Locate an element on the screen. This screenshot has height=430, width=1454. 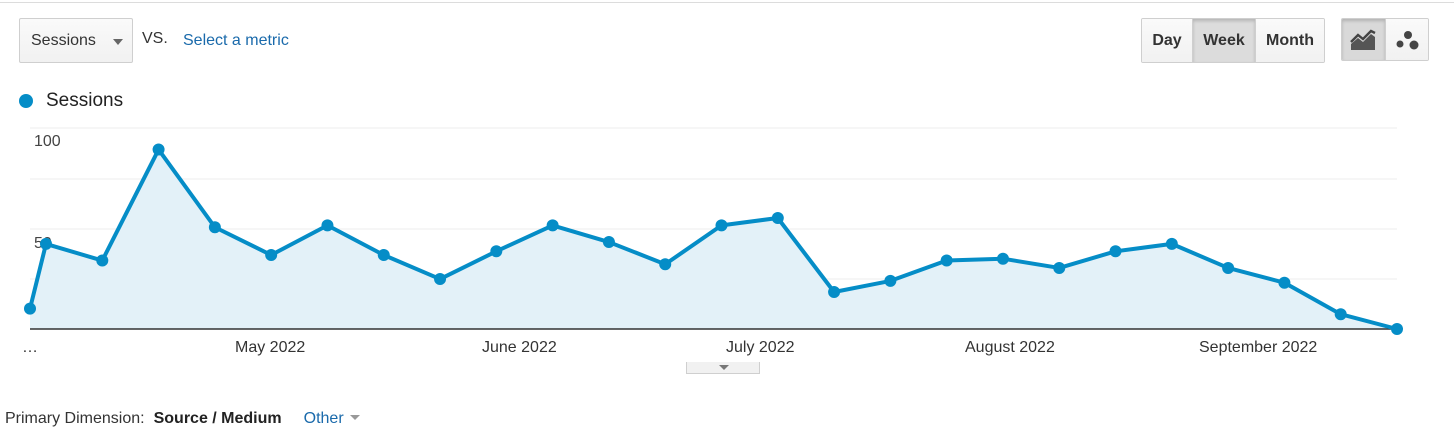
x-tick-label: May 2022 is located at coordinates (270, 347).